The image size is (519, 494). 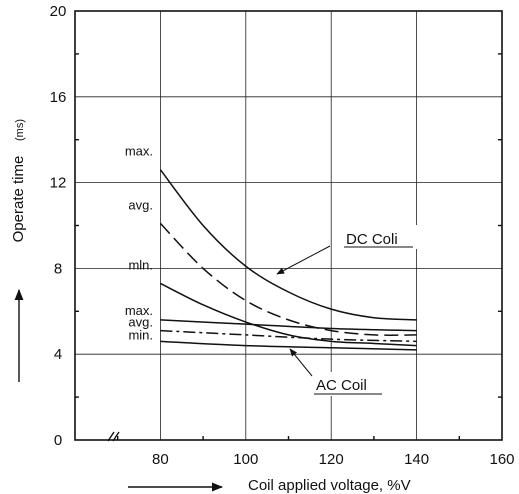 What do you see at coordinates (372, 239) in the screenshot?
I see `dc-coil-label: DC Coli` at bounding box center [372, 239].